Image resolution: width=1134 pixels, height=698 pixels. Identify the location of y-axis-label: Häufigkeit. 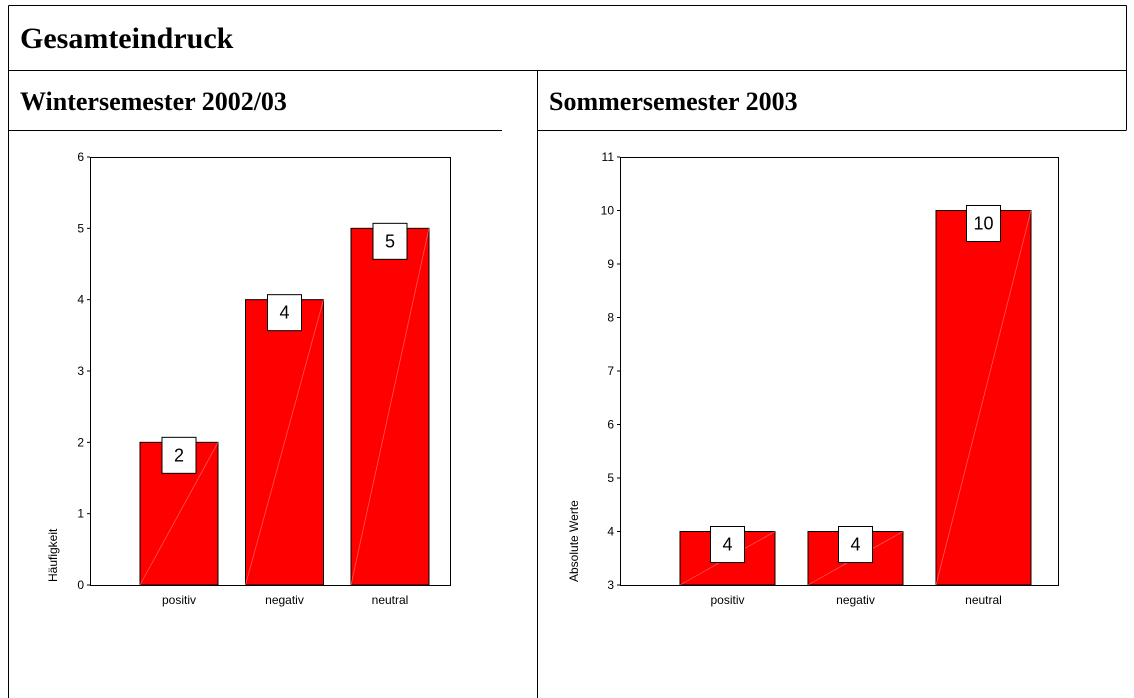
(53, 555).